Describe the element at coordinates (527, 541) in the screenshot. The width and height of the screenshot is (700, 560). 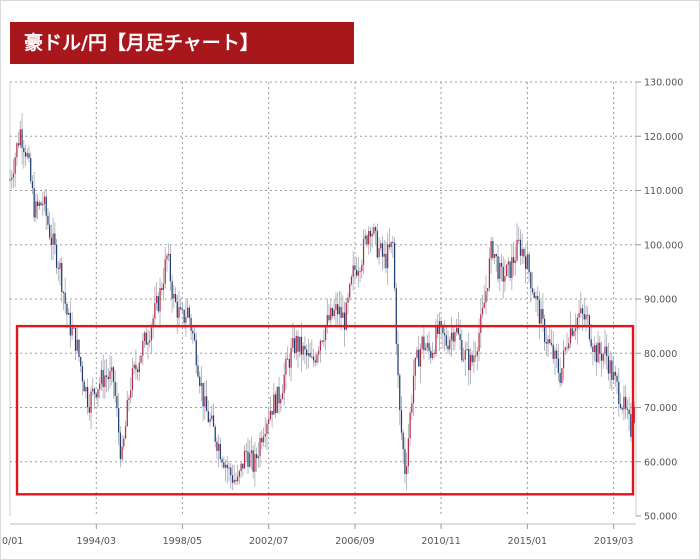
I see `x-tick-label: 2015/01` at that location.